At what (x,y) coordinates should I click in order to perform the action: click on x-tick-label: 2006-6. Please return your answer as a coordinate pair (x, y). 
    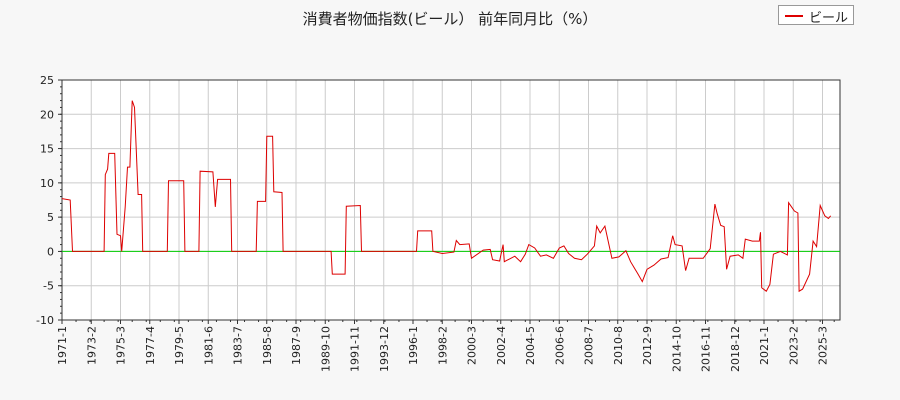
    Looking at the image, I should click on (559, 345).